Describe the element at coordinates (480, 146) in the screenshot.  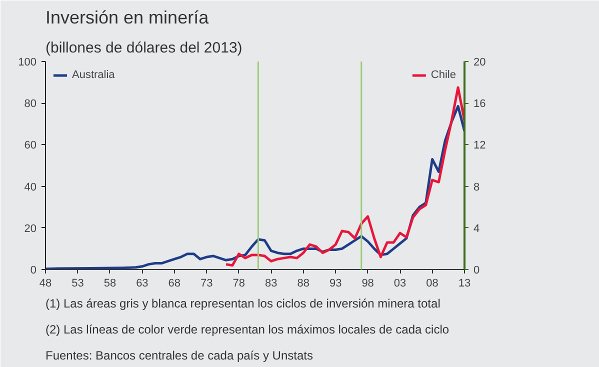
I see `y2-tick-label: 12` at that location.